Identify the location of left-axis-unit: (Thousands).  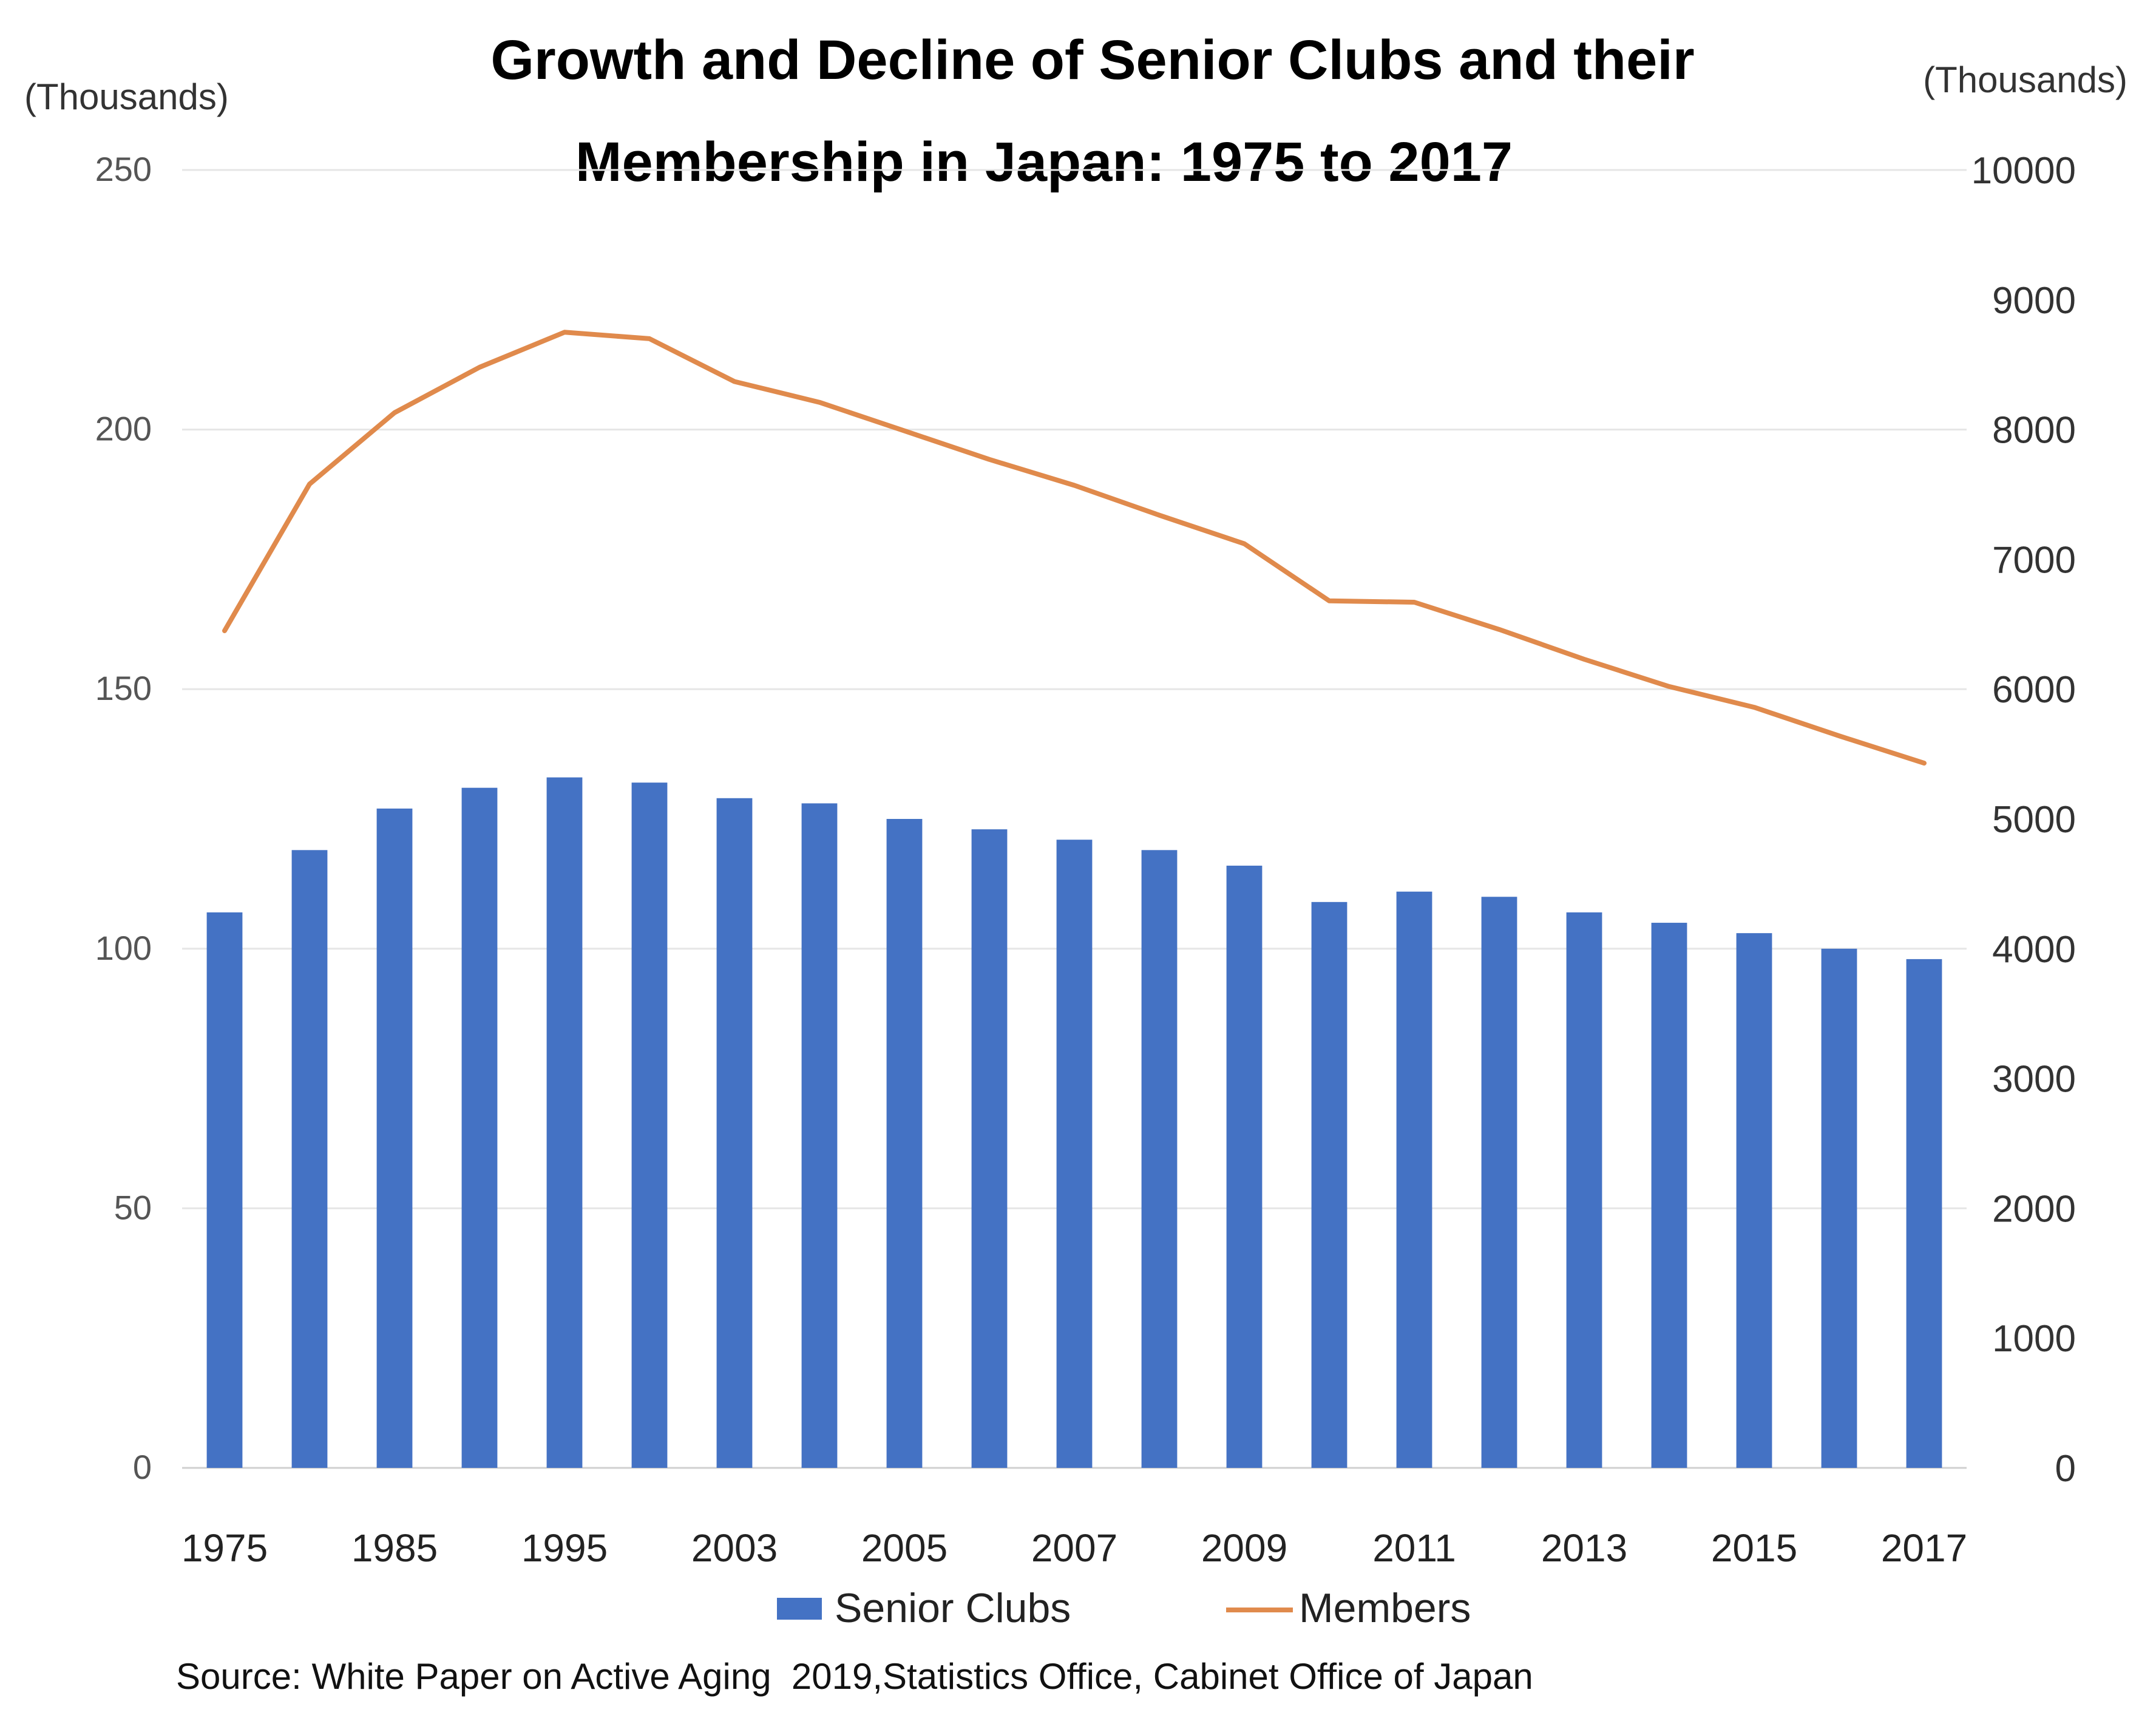
(126, 96).